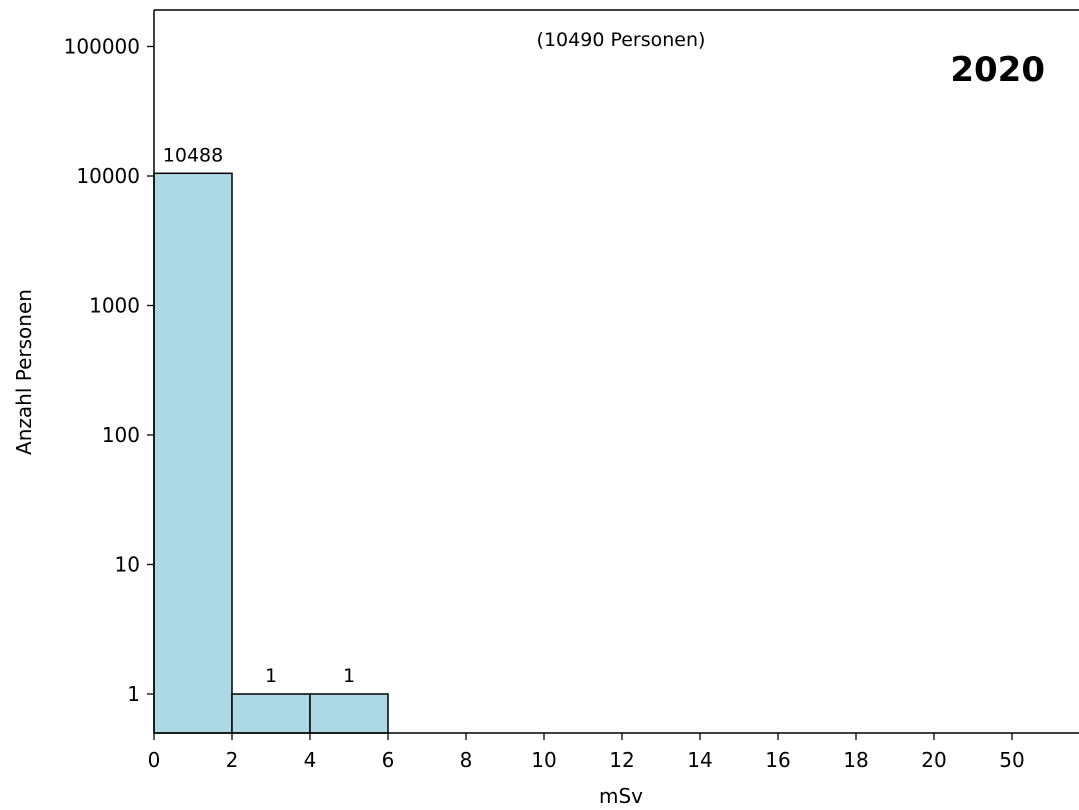 Image resolution: width=1079 pixels, height=810 pixels. What do you see at coordinates (114, 306) in the screenshot?
I see `y-tick-label: 1000` at bounding box center [114, 306].